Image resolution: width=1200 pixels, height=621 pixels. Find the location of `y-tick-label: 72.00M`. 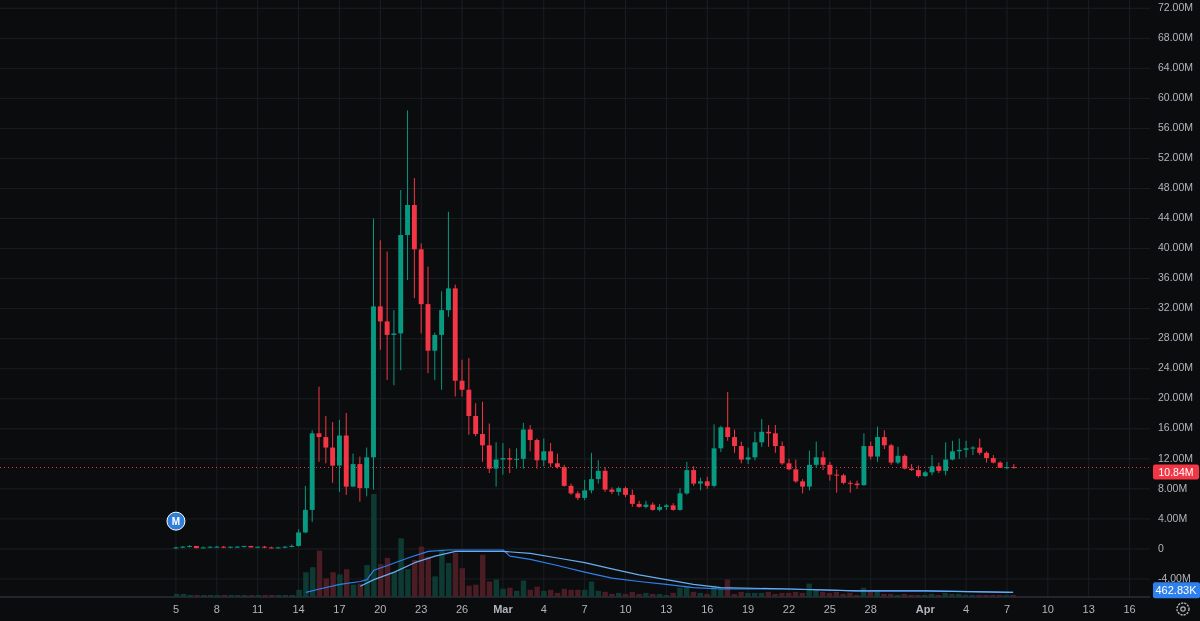

y-tick-label: 72.00M is located at coordinates (1176, 6).